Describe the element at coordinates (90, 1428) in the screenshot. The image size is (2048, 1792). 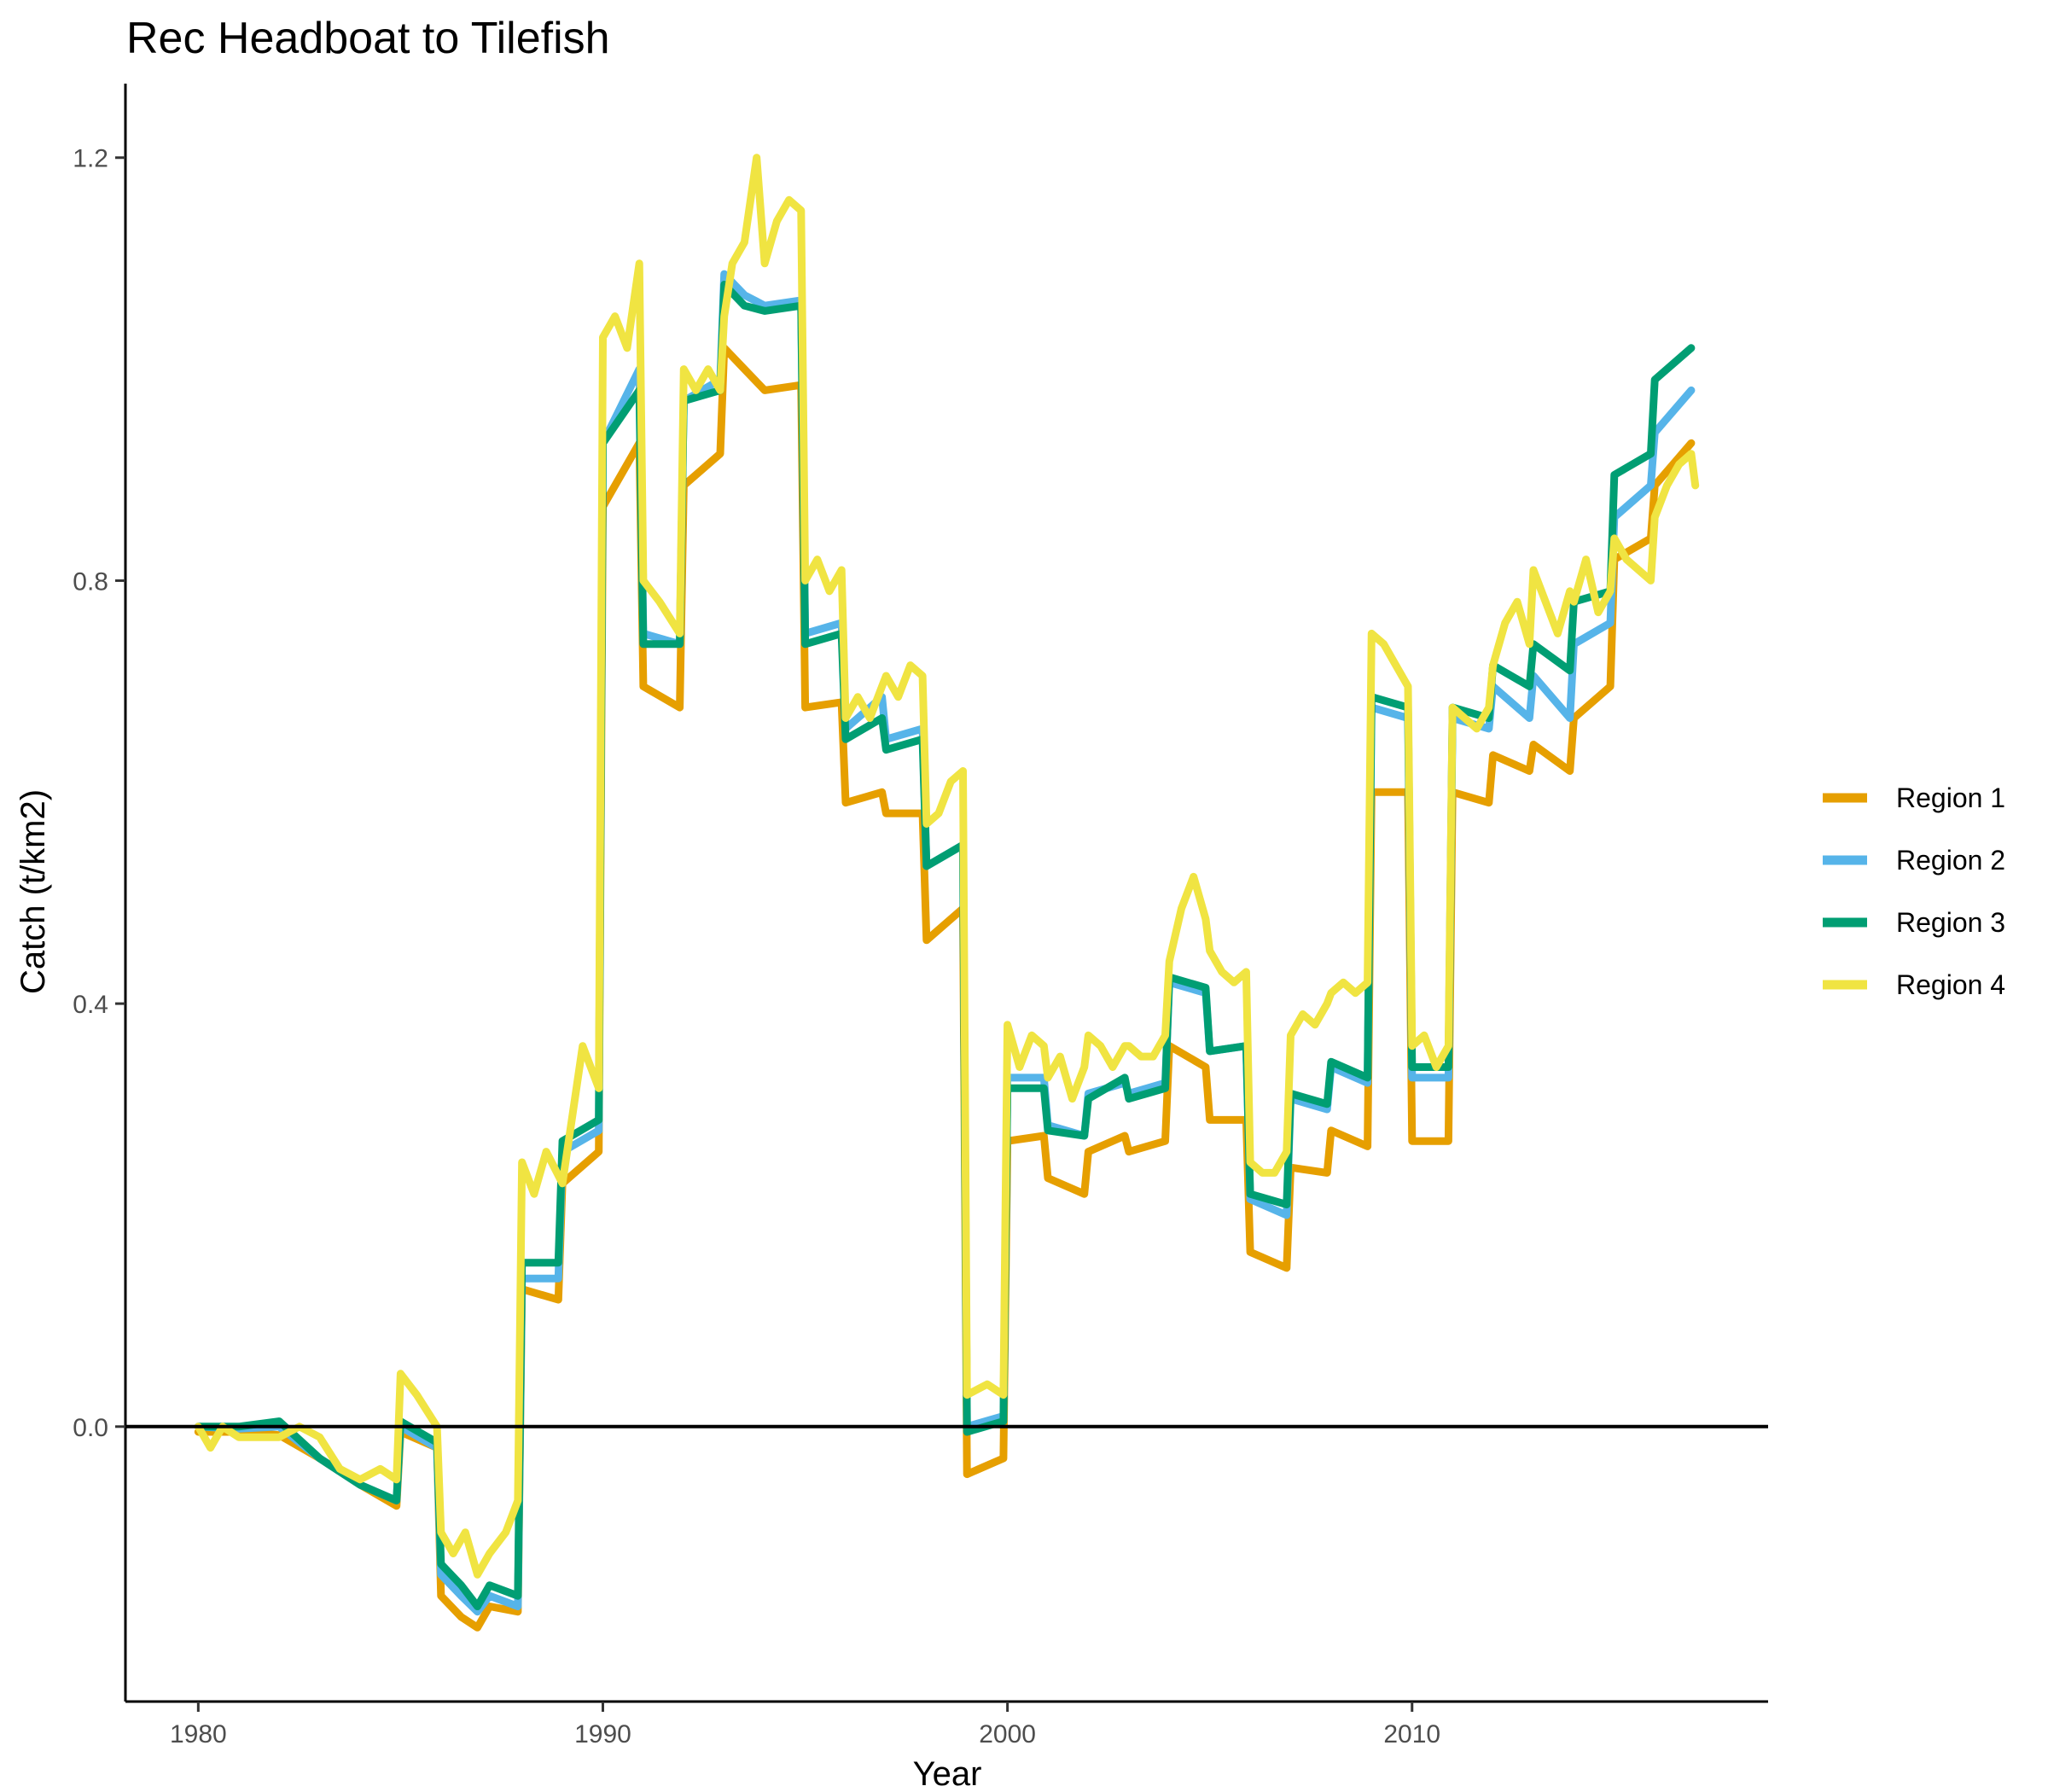
I see `y-tick-label: 0.0` at that location.